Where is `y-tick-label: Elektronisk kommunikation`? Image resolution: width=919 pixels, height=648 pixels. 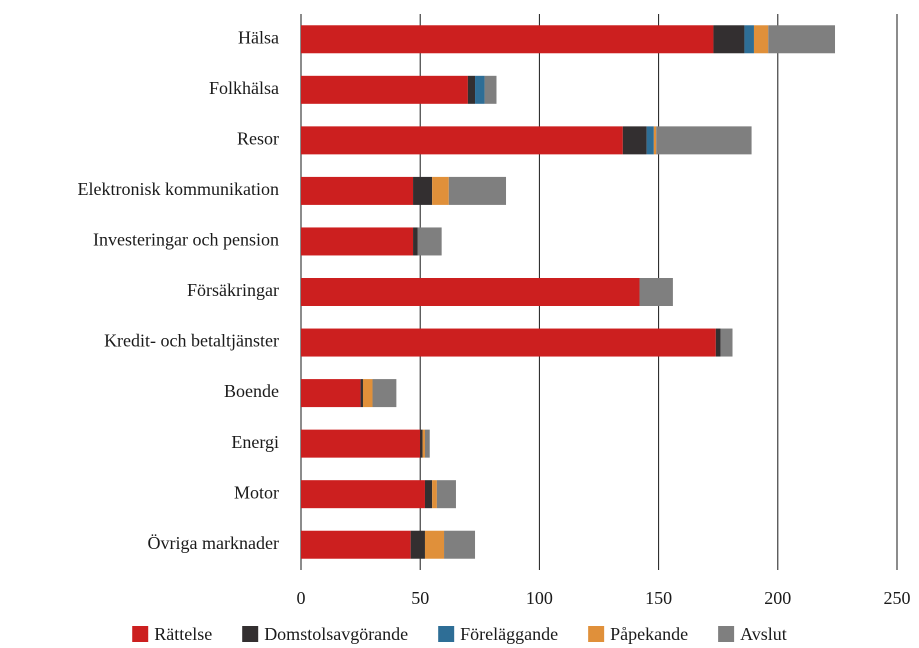
y-tick-label: Elektronisk kommunikation is located at coordinates (178, 189).